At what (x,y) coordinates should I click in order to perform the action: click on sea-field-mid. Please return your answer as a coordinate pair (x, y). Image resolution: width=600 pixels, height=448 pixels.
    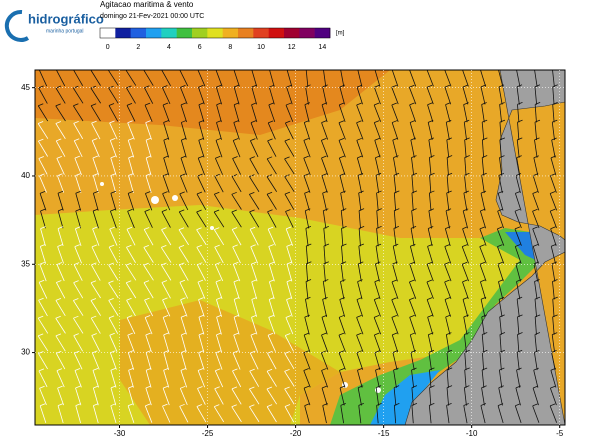
    Looking at the image, I should click on (230, 362).